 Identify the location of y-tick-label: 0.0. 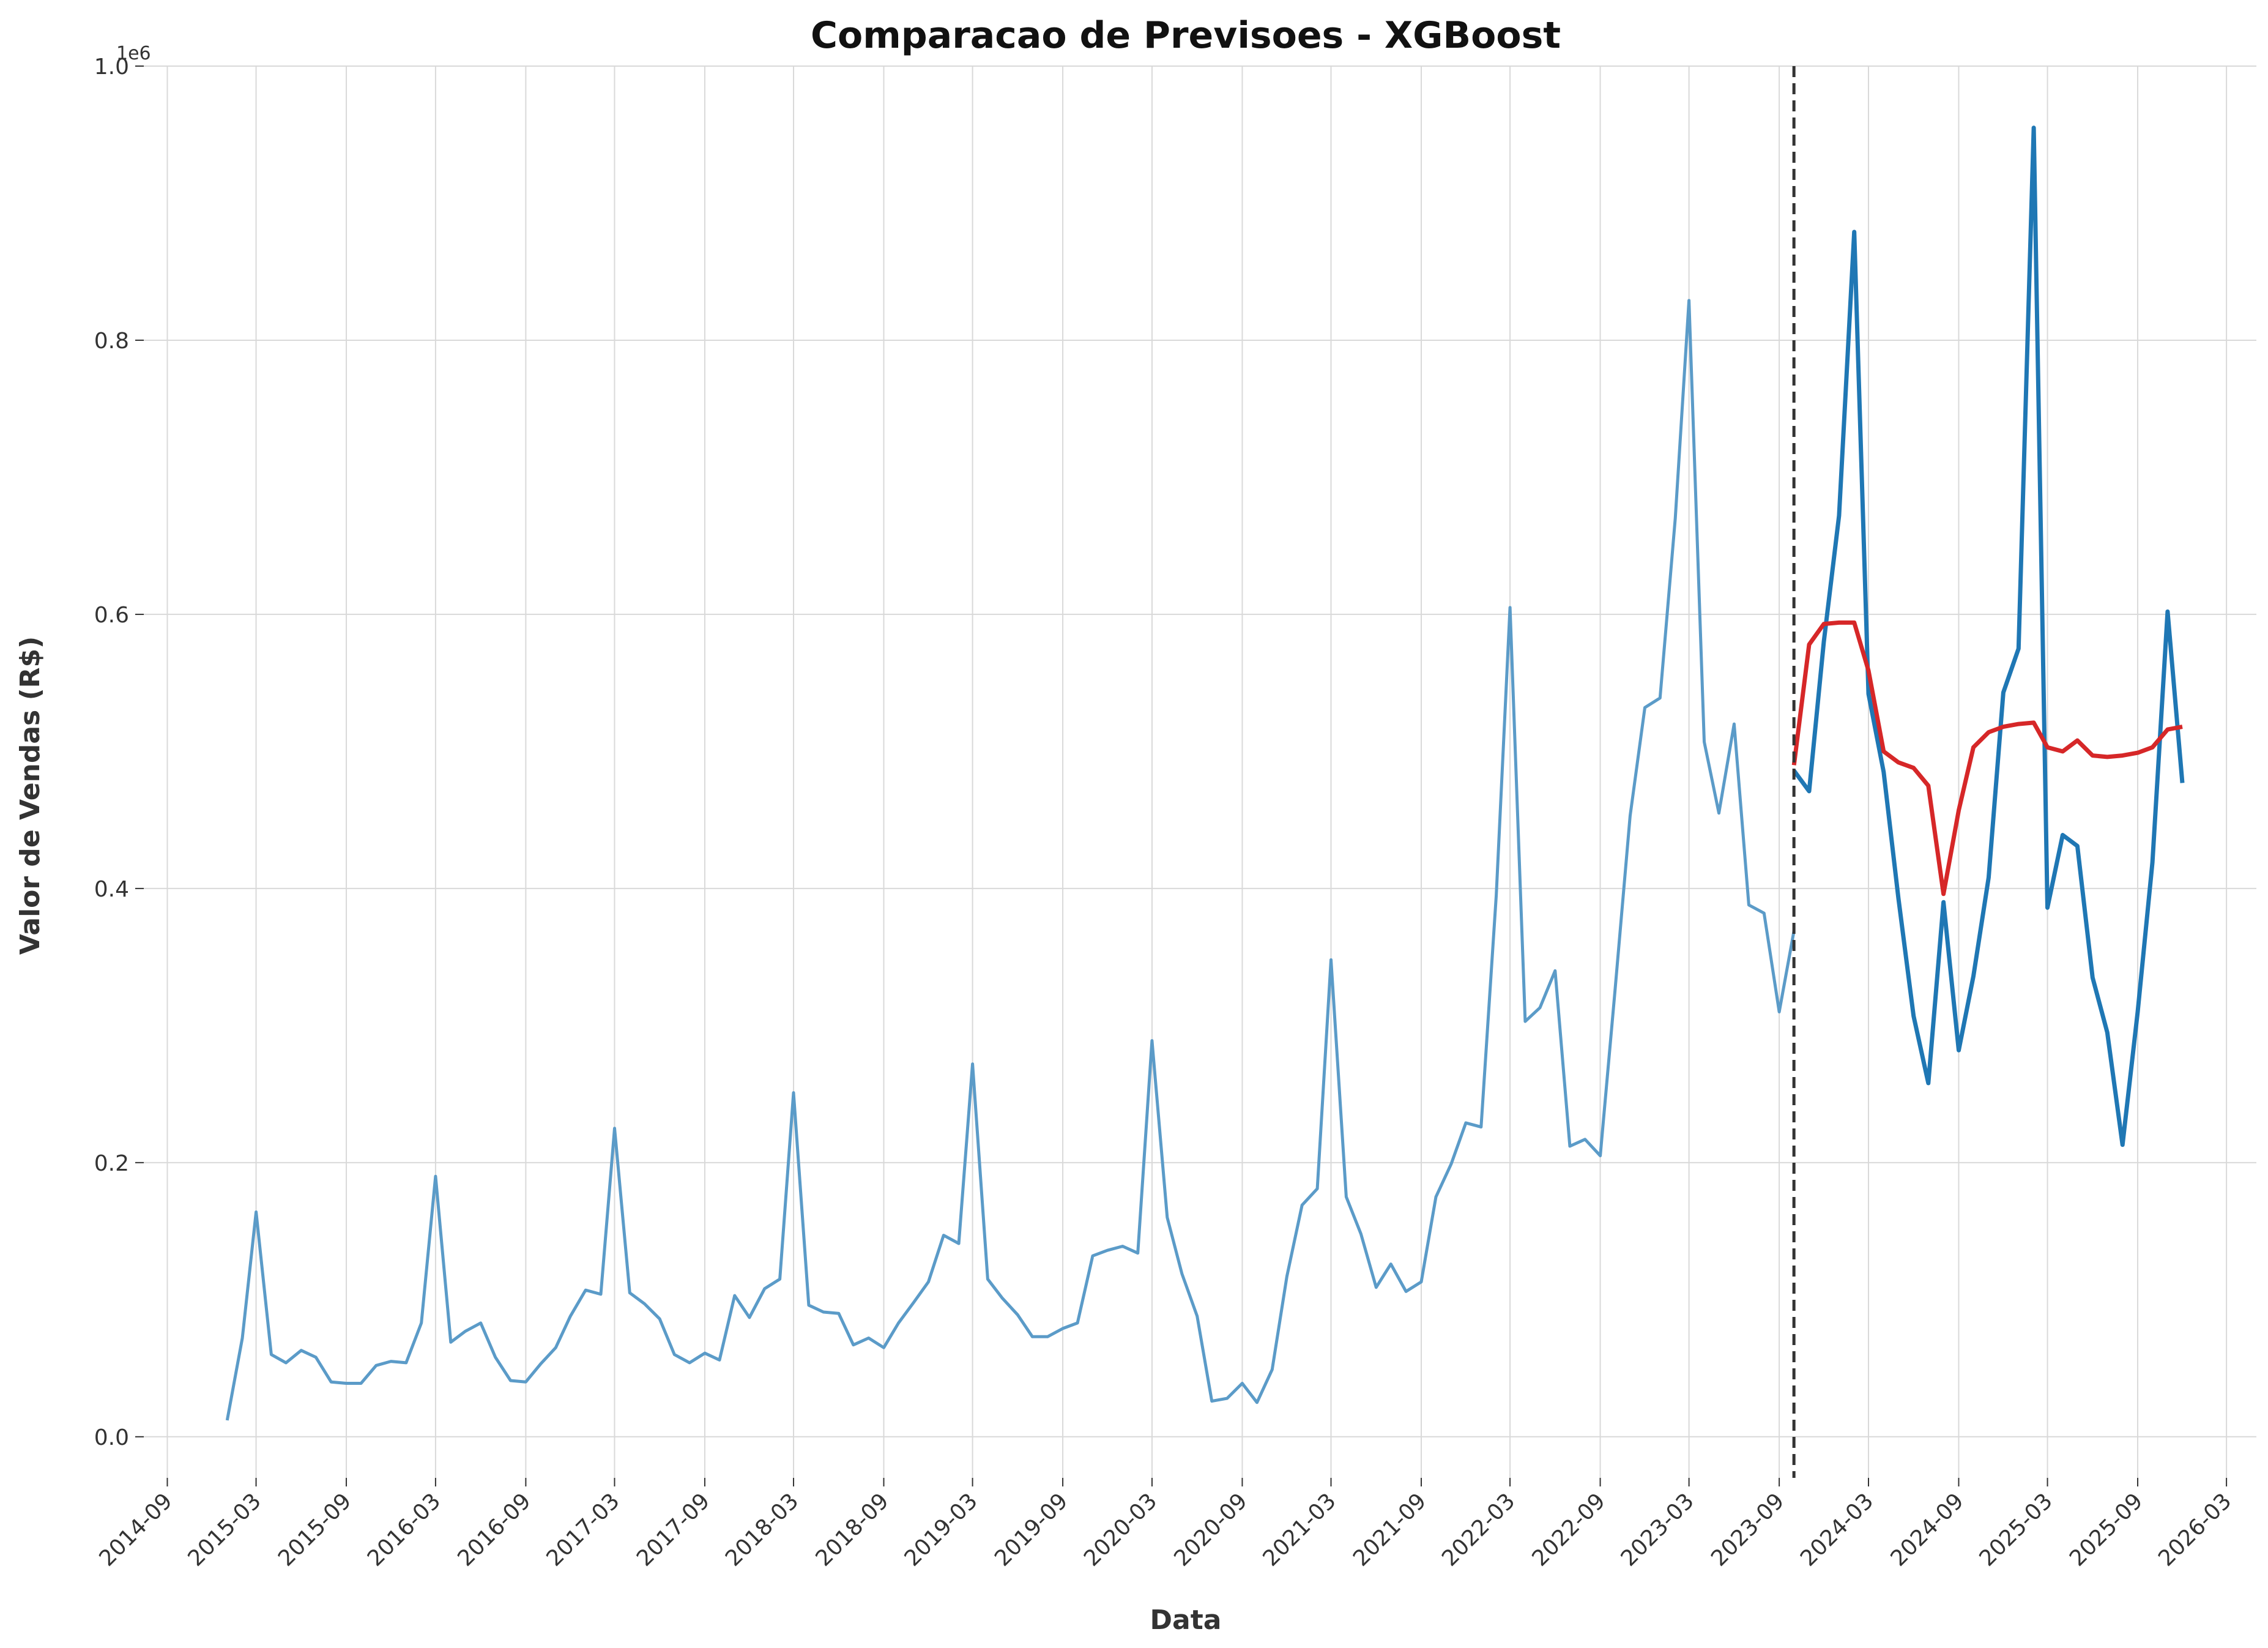
(112, 1437).